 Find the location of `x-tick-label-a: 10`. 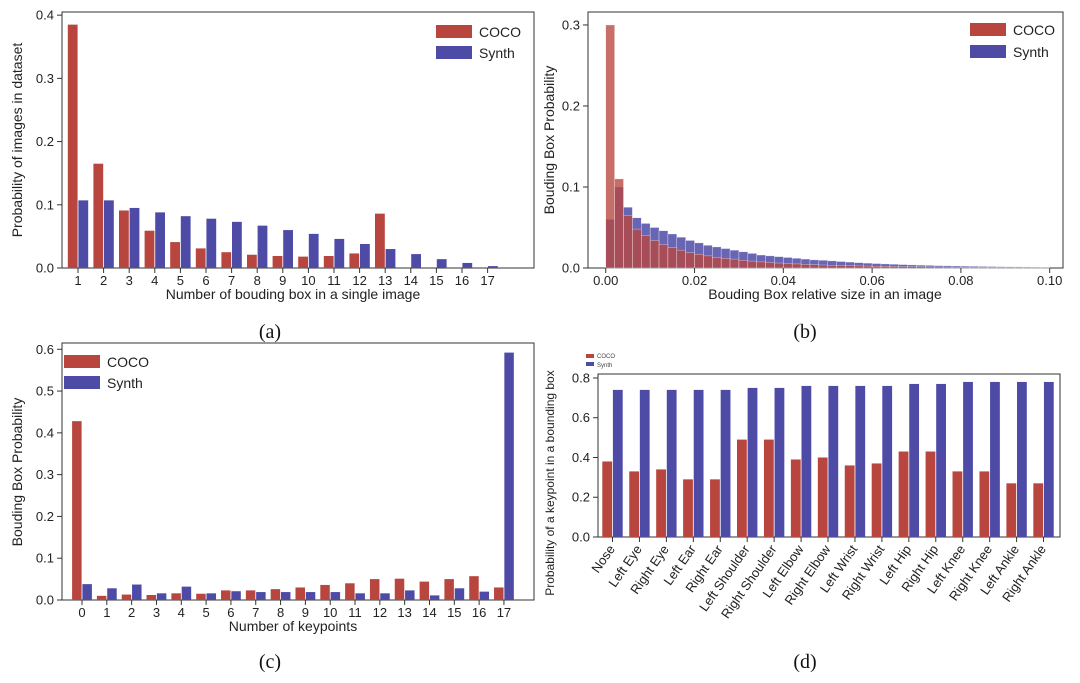

x-tick-label-a: 10 is located at coordinates (308, 280).